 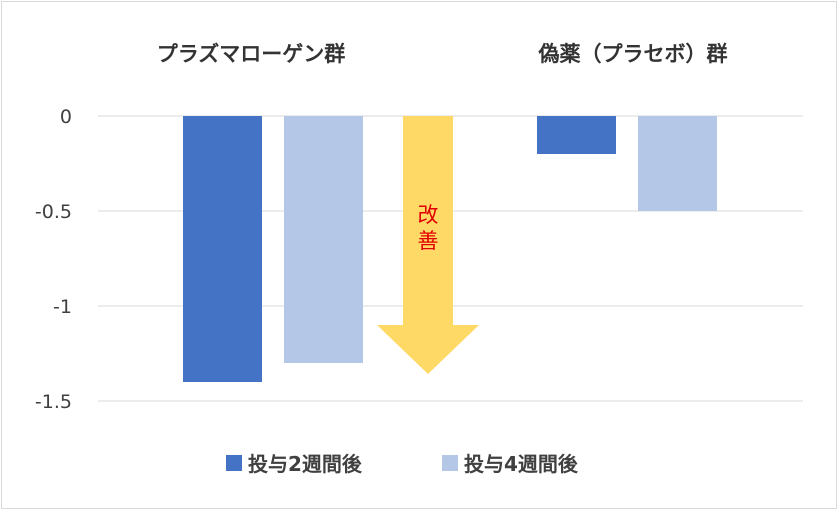 What do you see at coordinates (305, 464) in the screenshot?
I see `legend-label-2-weeks: 投与2週間後` at bounding box center [305, 464].